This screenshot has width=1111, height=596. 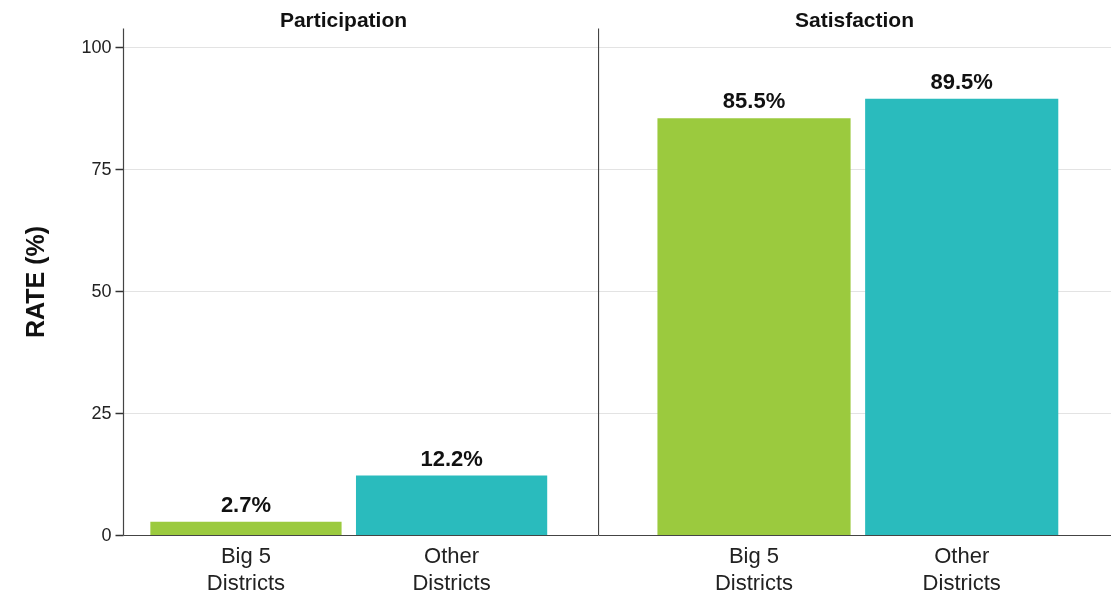 I want to click on y-tick-label: 75, so click(x=101, y=168).